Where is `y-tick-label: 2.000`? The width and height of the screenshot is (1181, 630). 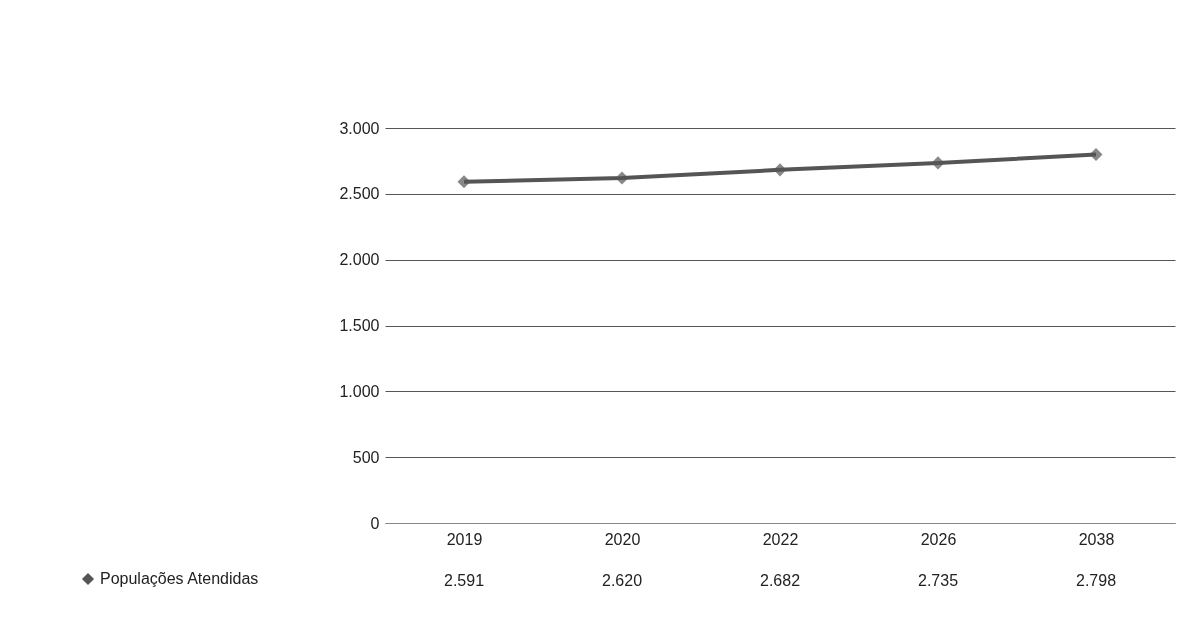
y-tick-label: 2.000 is located at coordinates (359, 260).